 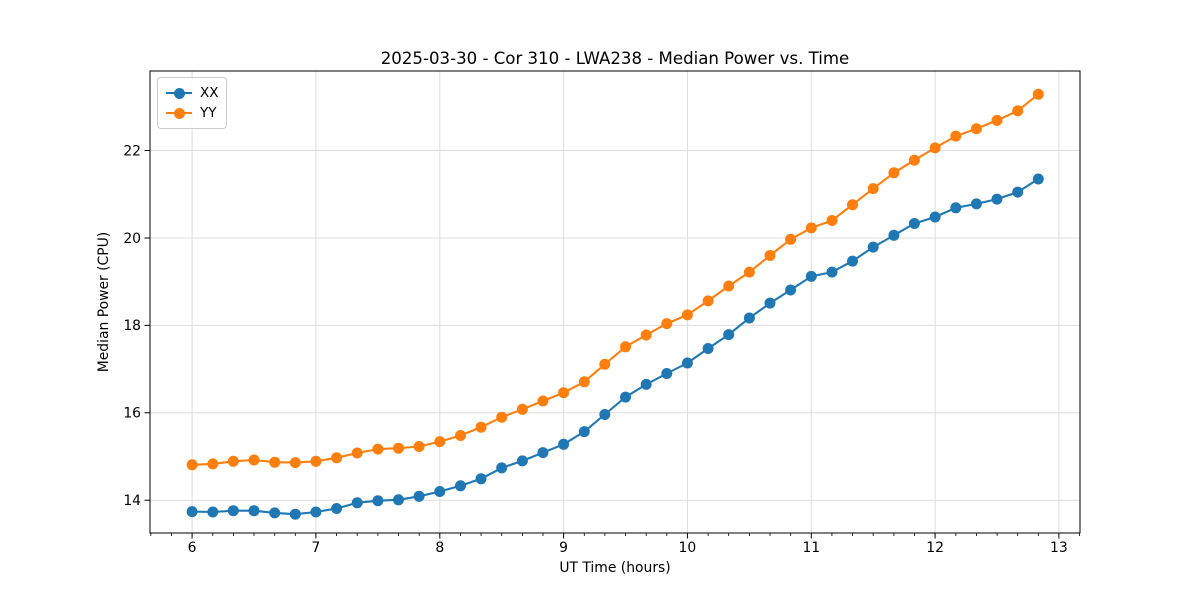 I want to click on y-axis-label: Median Power (CPU), so click(x=104, y=302).